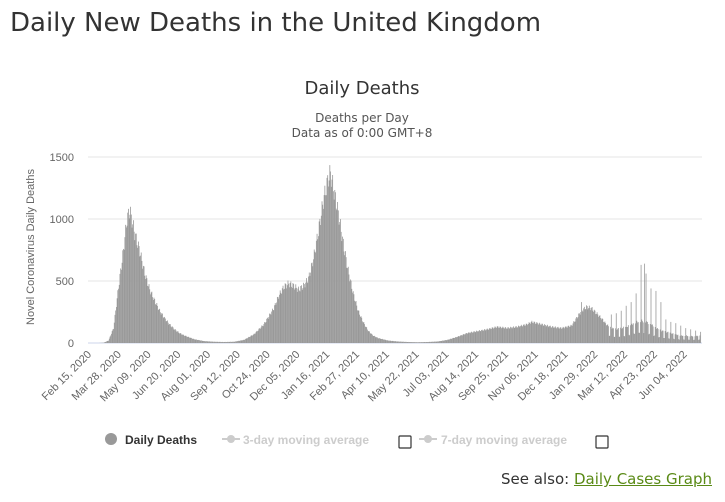 The height and width of the screenshot is (502, 725). Describe the element at coordinates (642, 479) in the screenshot. I see `daily-cases-graph-link: Daily Cases Graph` at that location.